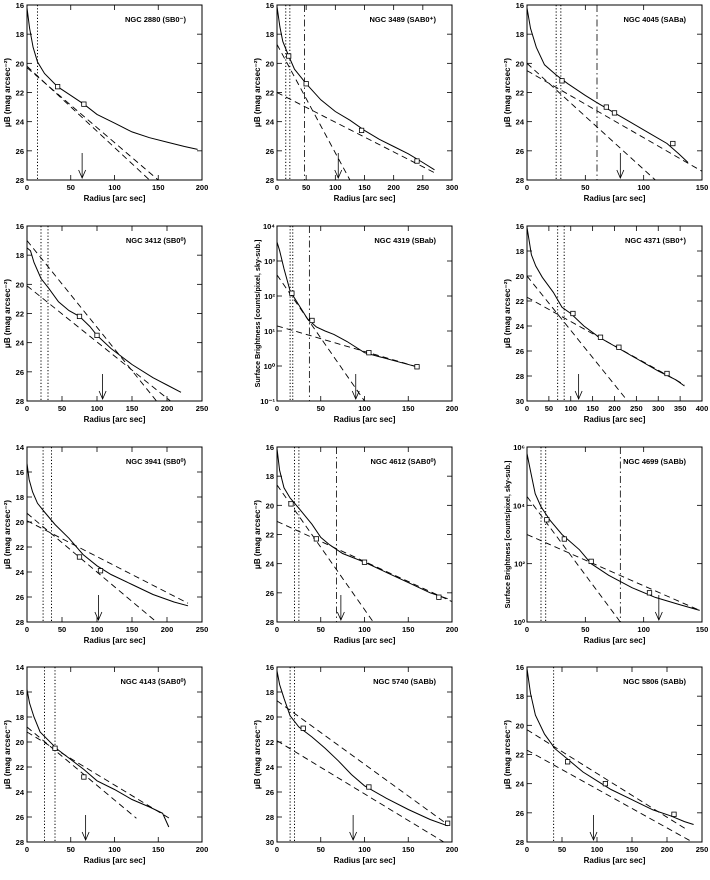 The width and height of the screenshot is (710, 880). Describe the element at coordinates (20, 63) in the screenshot. I see `y-tick-label: 20` at that location.